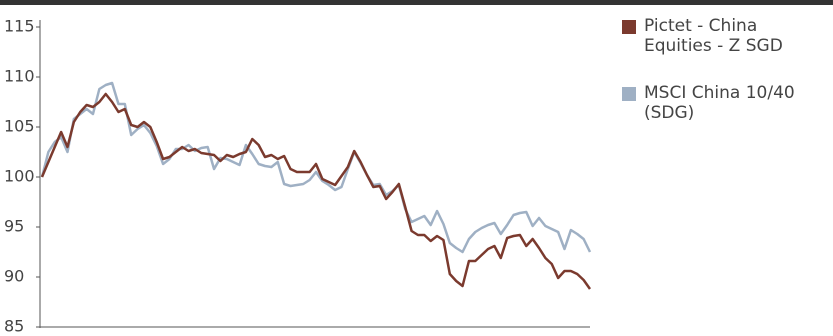 This screenshot has width=833, height=336. I want to click on y-tick-label: 105, so click(19, 126).